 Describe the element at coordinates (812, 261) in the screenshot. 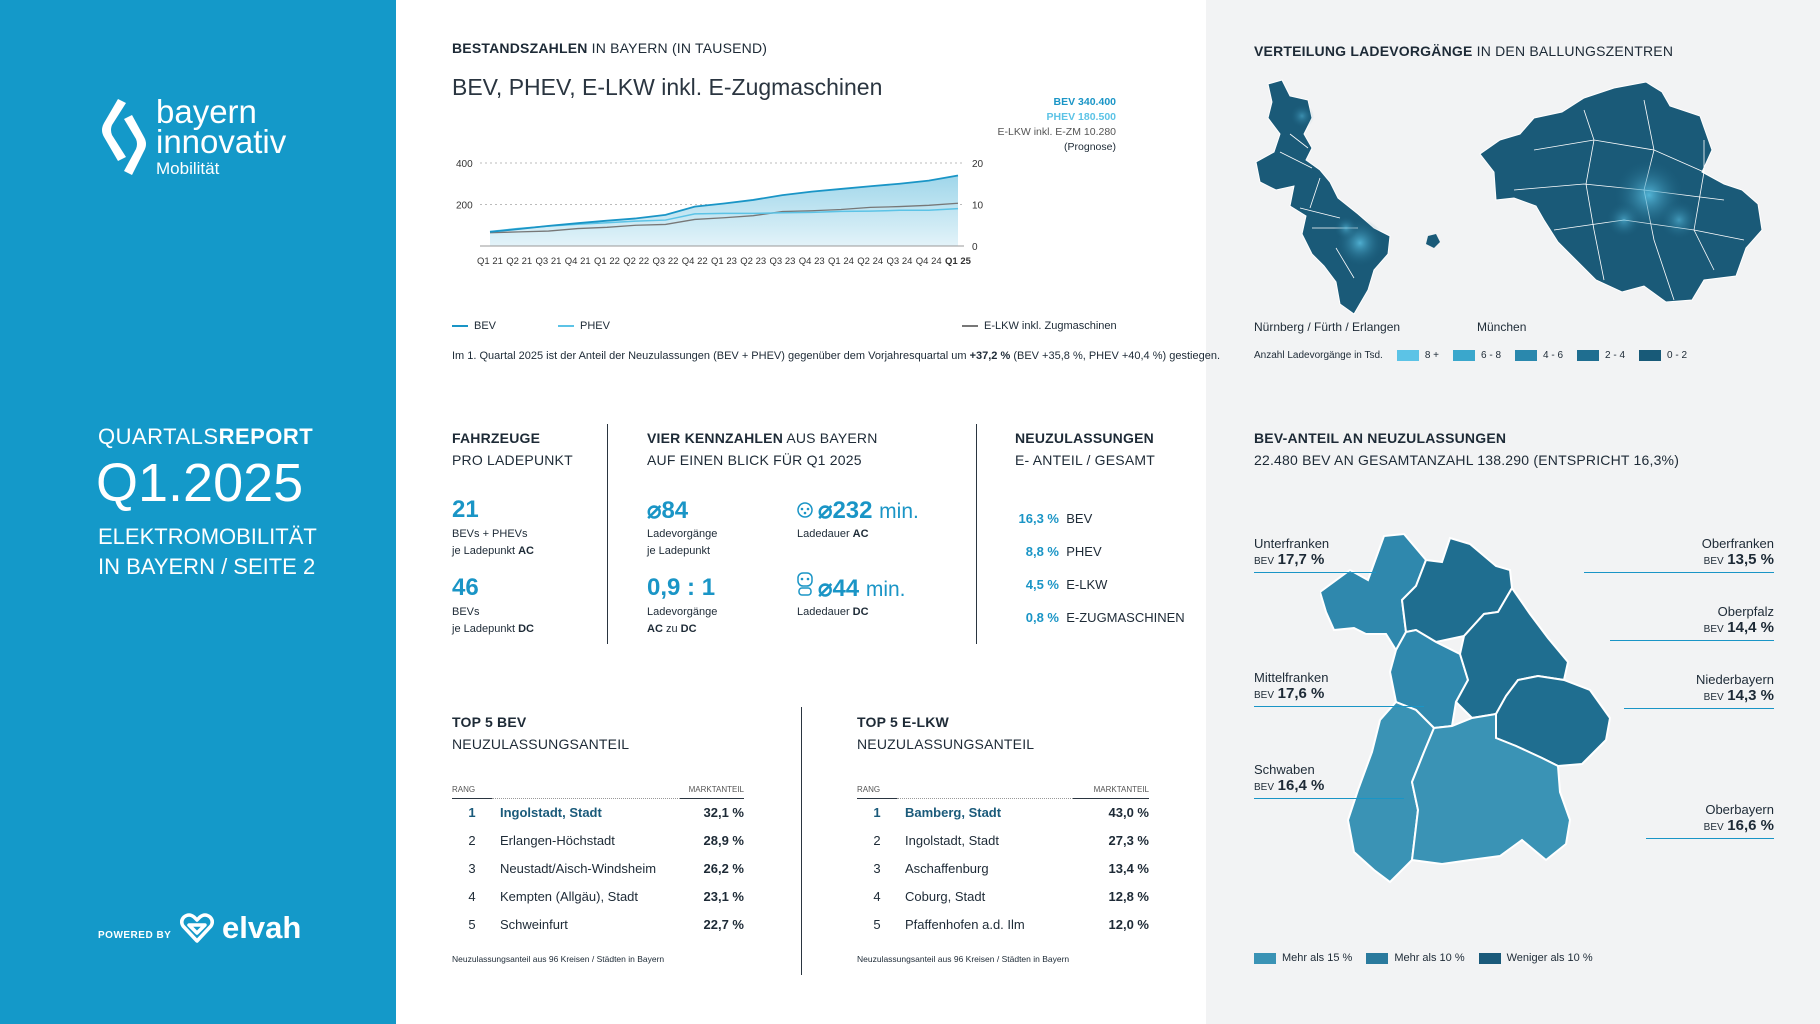

I see `x-tick: Q4 23` at that location.